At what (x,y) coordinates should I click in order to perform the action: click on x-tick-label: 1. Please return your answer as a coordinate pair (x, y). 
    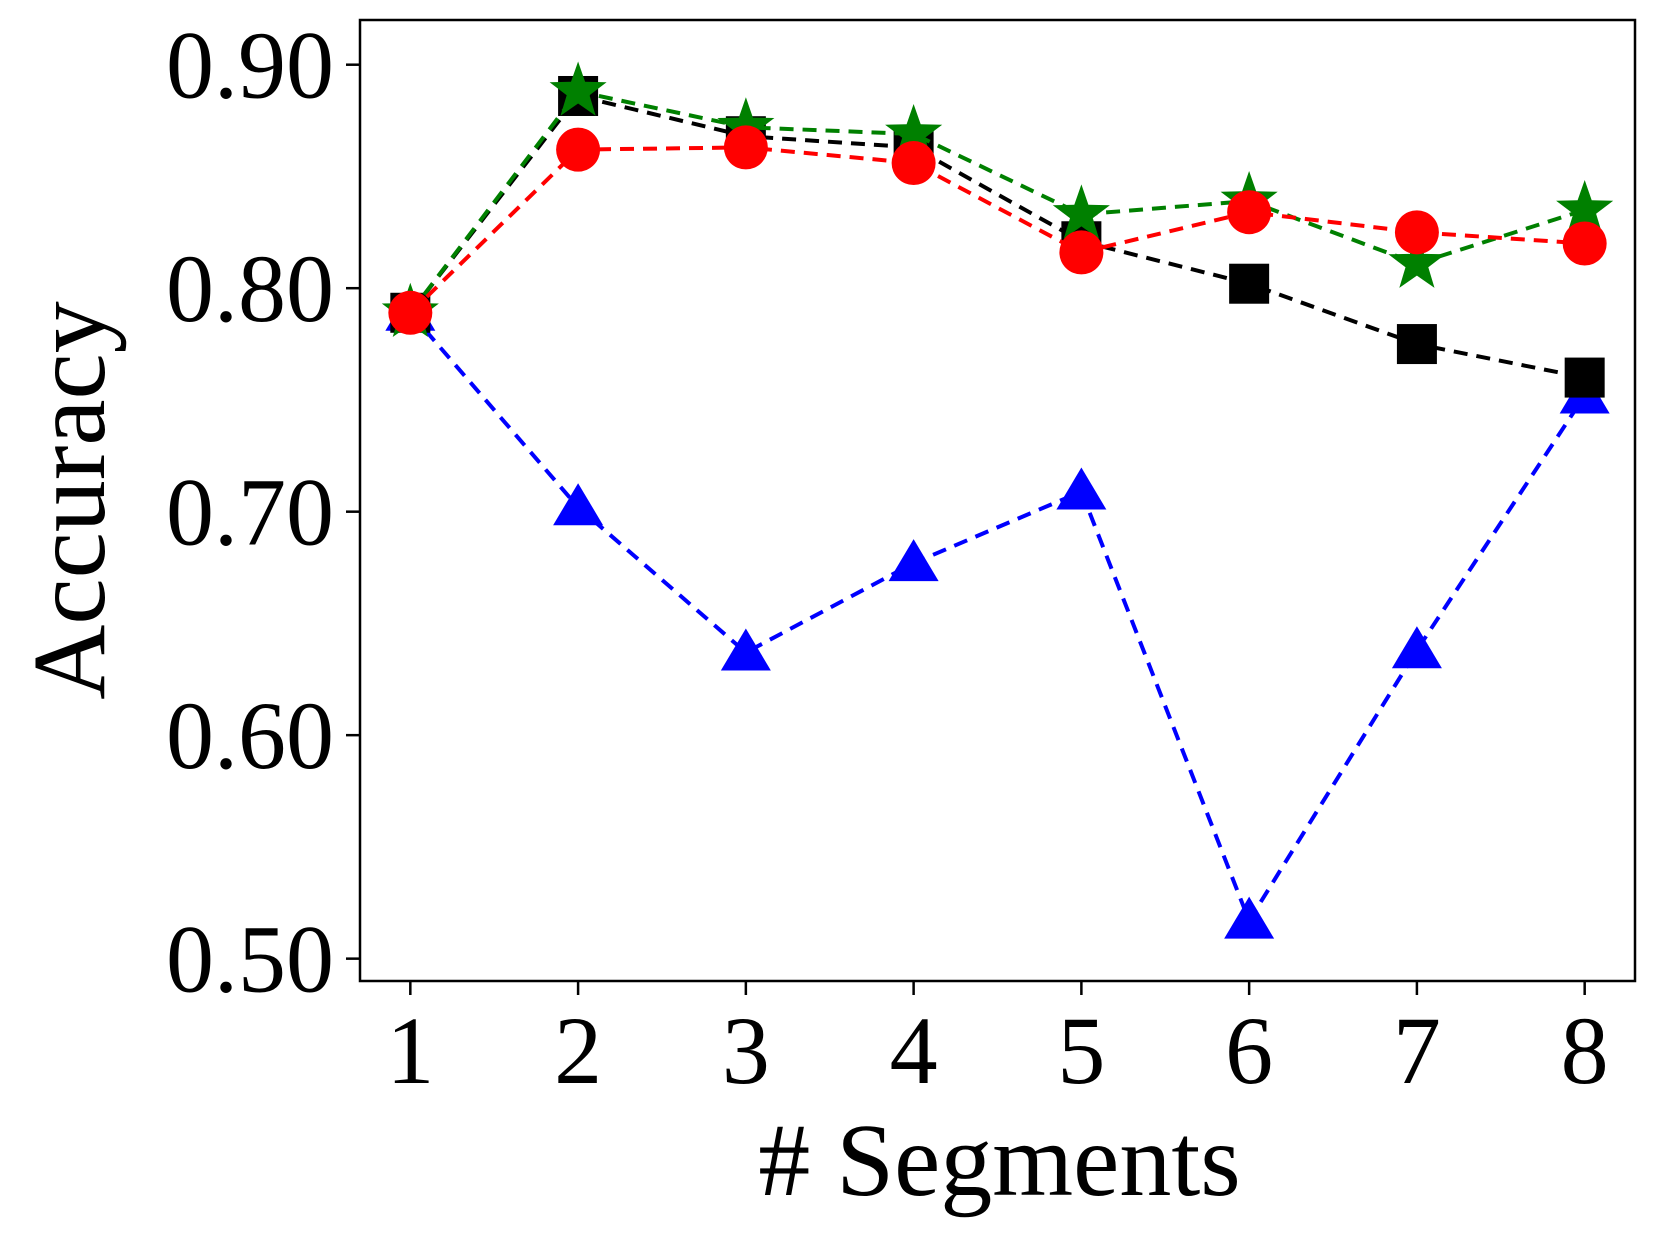
    Looking at the image, I should click on (410, 1050).